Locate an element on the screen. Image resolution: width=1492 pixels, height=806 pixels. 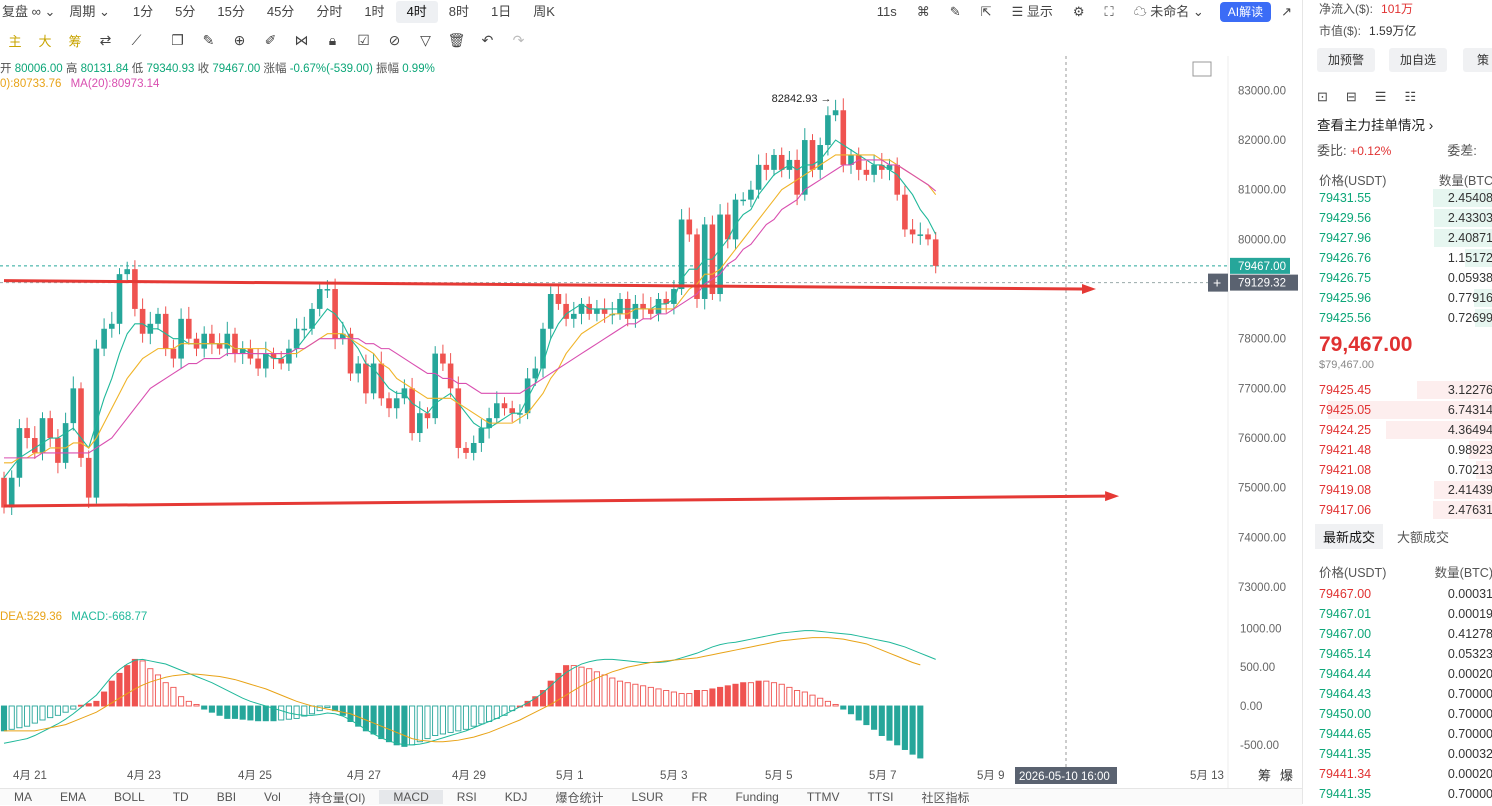
period-10: 1日 is located at coordinates (501, 12).